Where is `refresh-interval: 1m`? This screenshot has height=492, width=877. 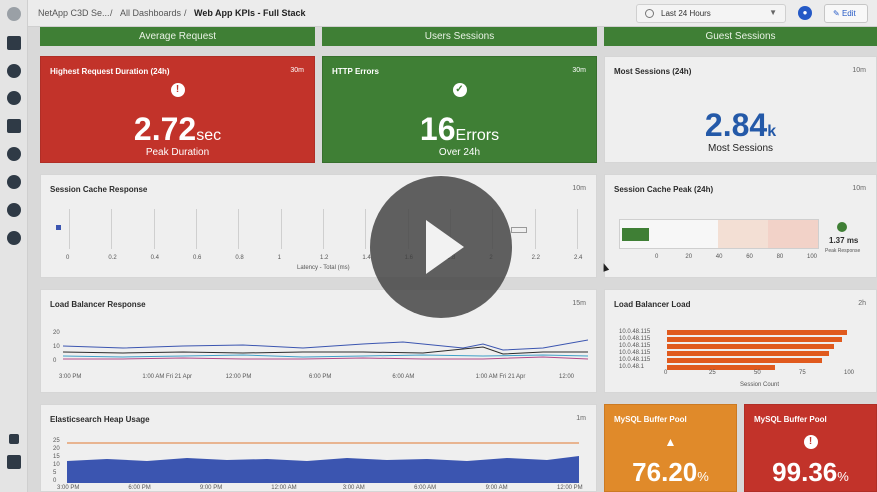
refresh-interval: 1m is located at coordinates (581, 418).